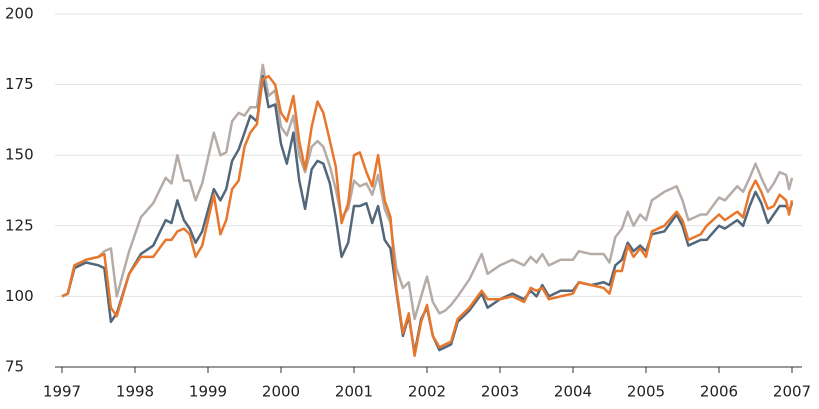 The image size is (819, 409). I want to click on x-tick-label: 2007, so click(792, 392).